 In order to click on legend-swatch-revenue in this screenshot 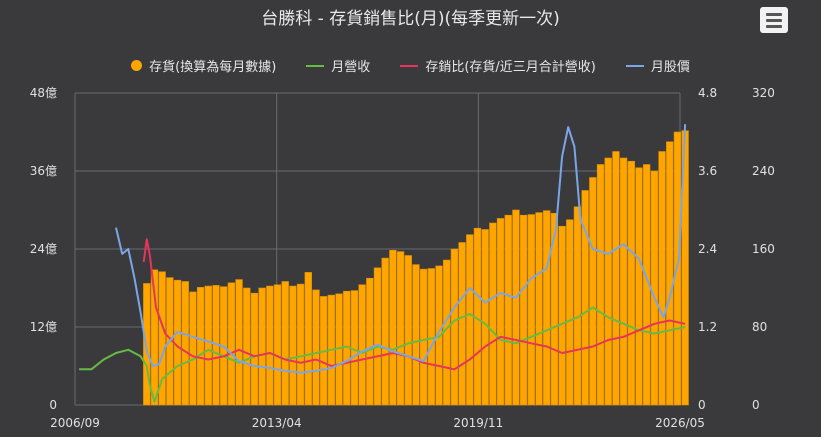, I will do `click(315, 65)`.